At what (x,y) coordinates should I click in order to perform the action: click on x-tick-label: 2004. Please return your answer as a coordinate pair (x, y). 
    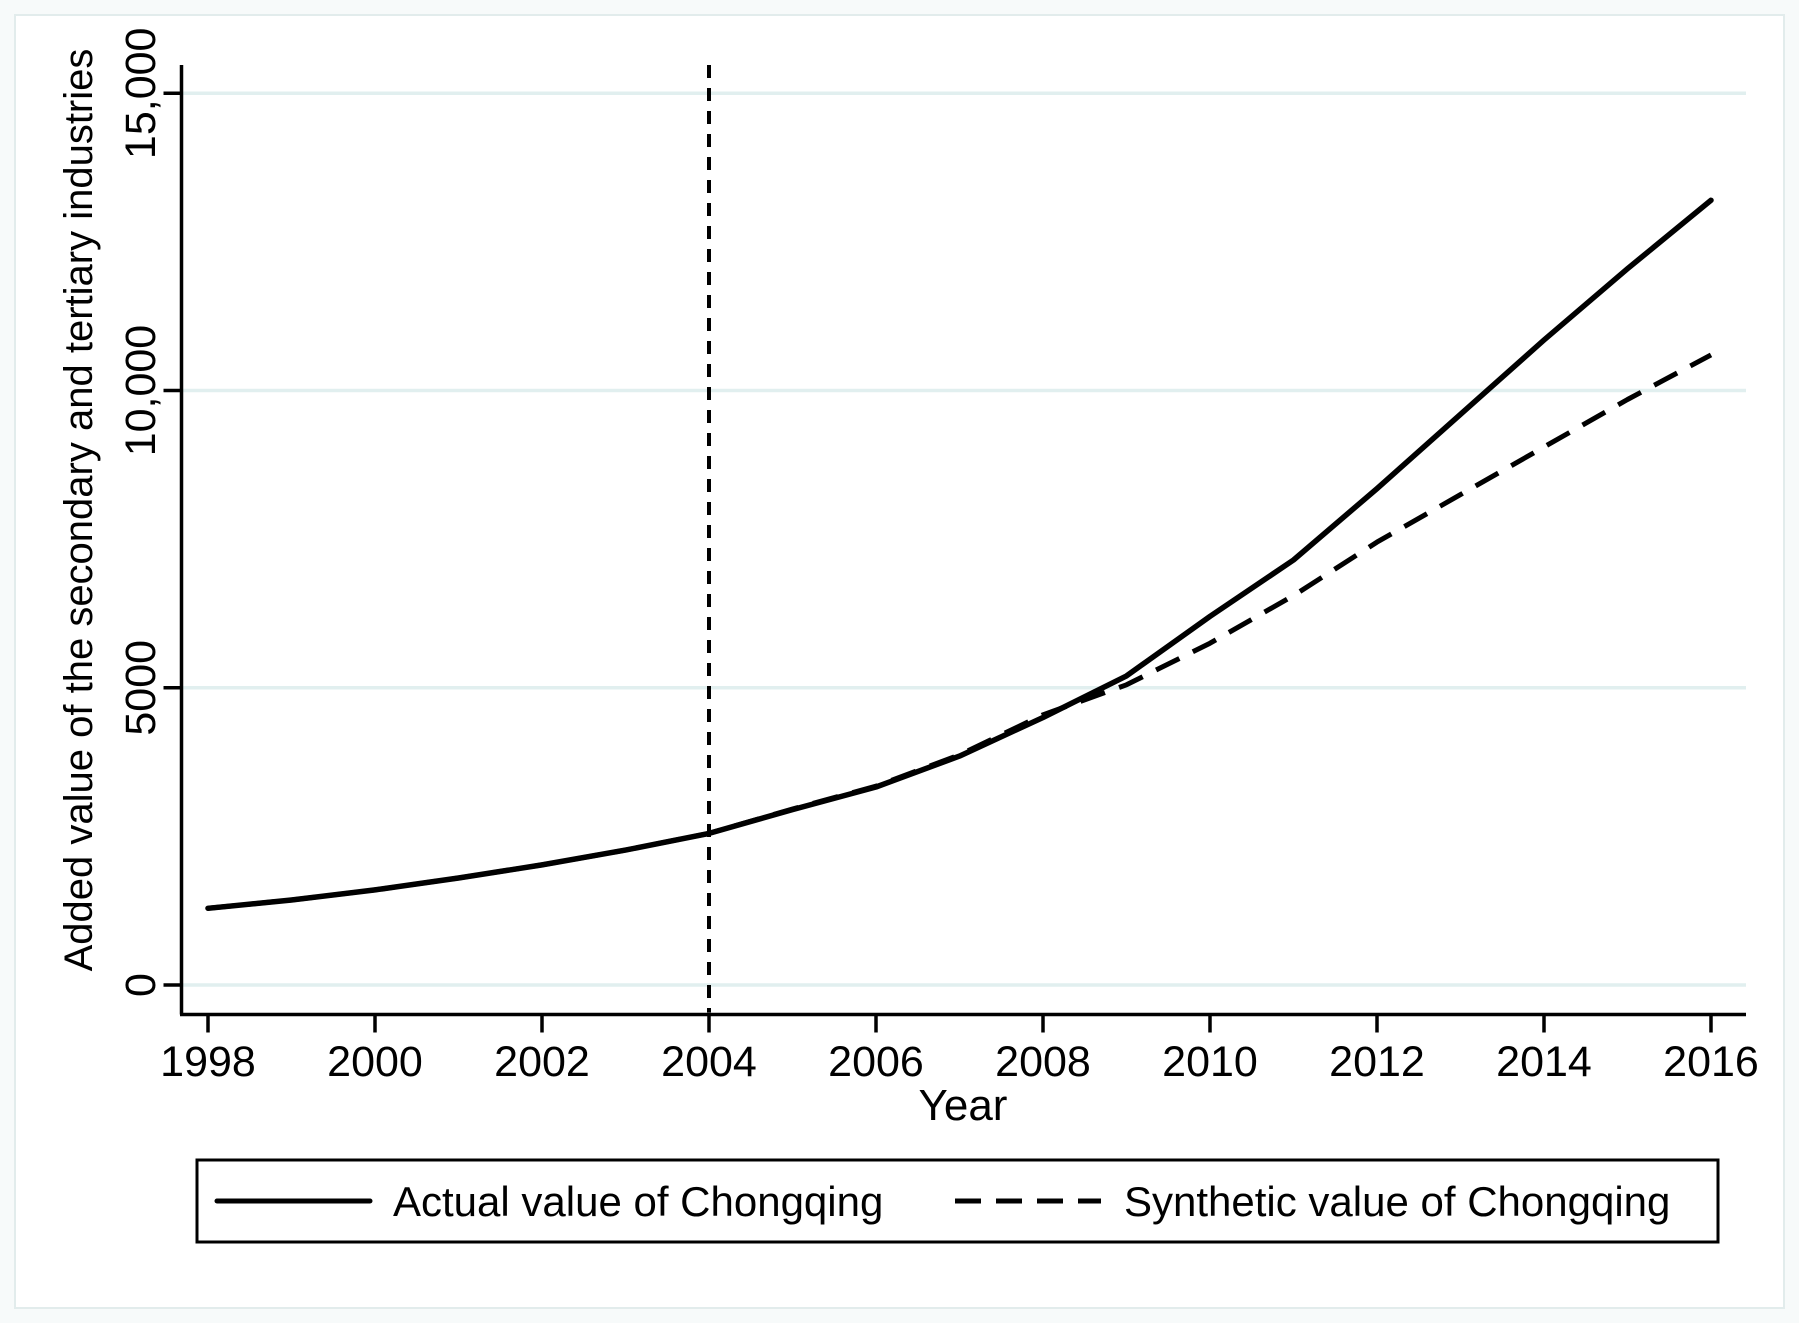
    Looking at the image, I should click on (709, 1062).